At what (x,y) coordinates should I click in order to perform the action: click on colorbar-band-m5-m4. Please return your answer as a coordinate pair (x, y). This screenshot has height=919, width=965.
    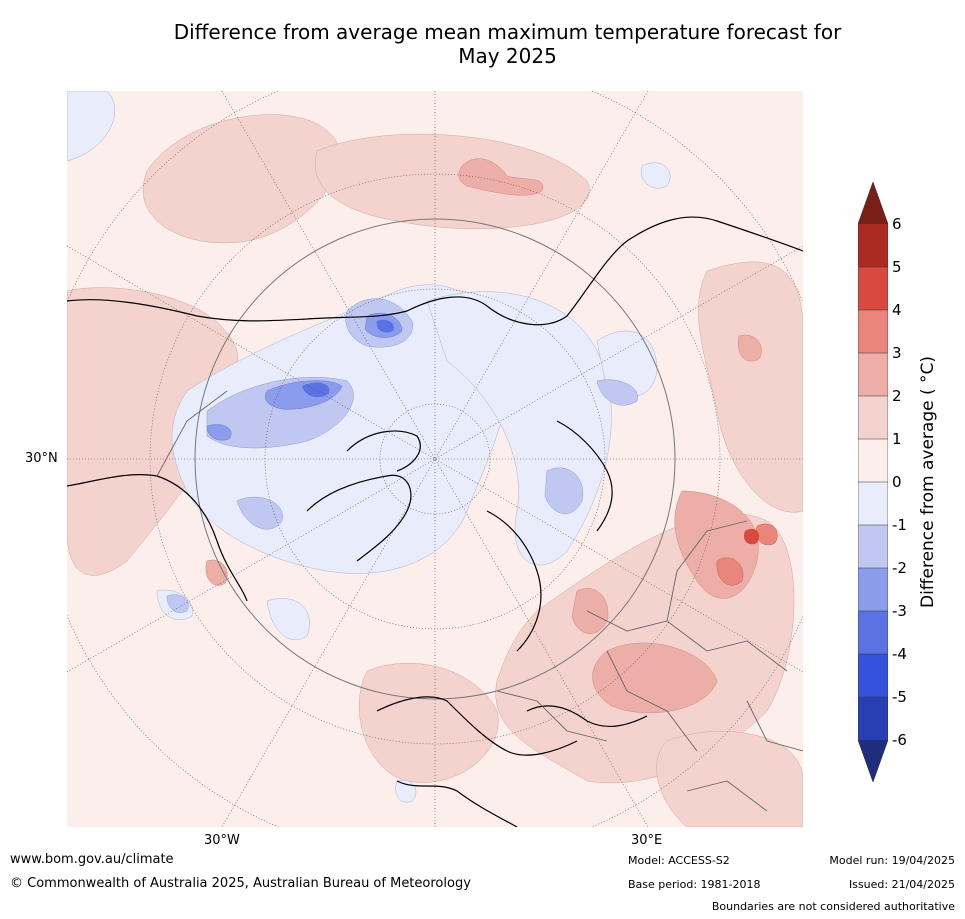
    Looking at the image, I should click on (873, 675).